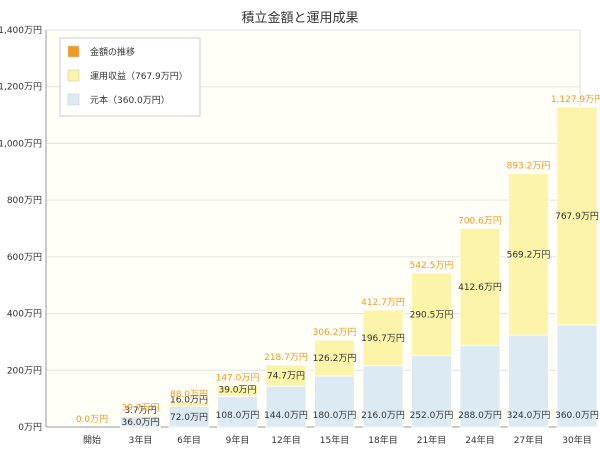 This screenshot has width=600, height=465. I want to click on returns-value-label: 569.2万円, so click(529, 254).